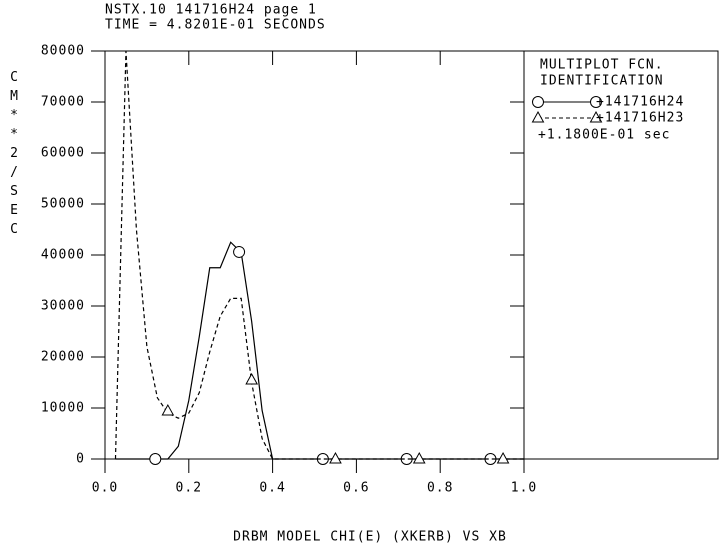  What do you see at coordinates (440, 488) in the screenshot?
I see `x-tick-label: 0.8` at bounding box center [440, 488].